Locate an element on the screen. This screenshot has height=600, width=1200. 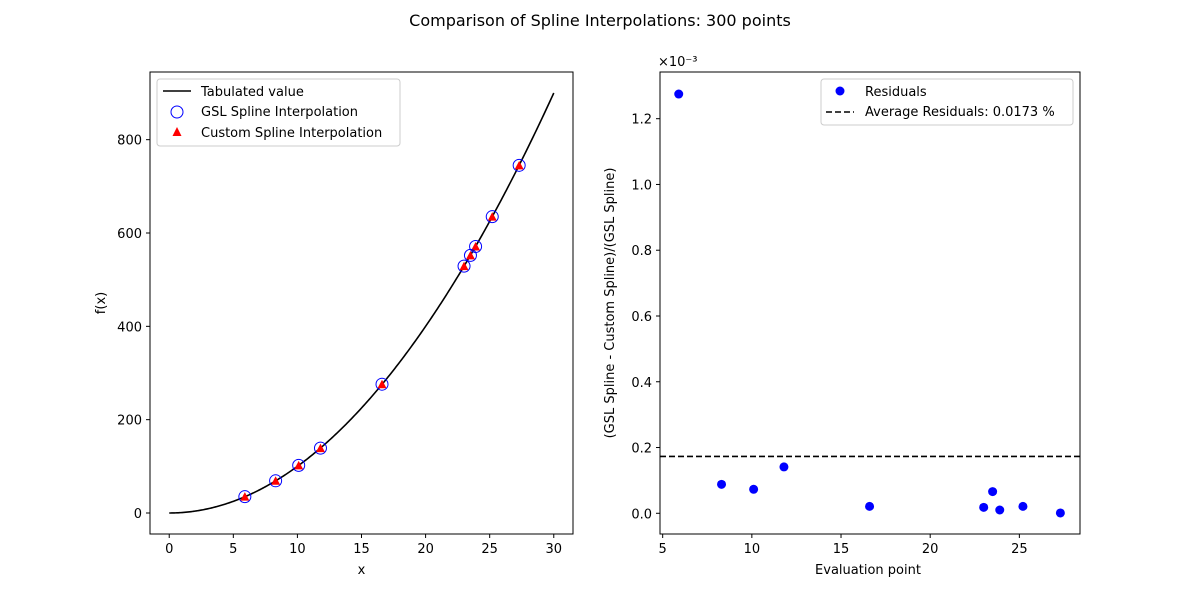
left-x-axis-label: x is located at coordinates (362, 570).